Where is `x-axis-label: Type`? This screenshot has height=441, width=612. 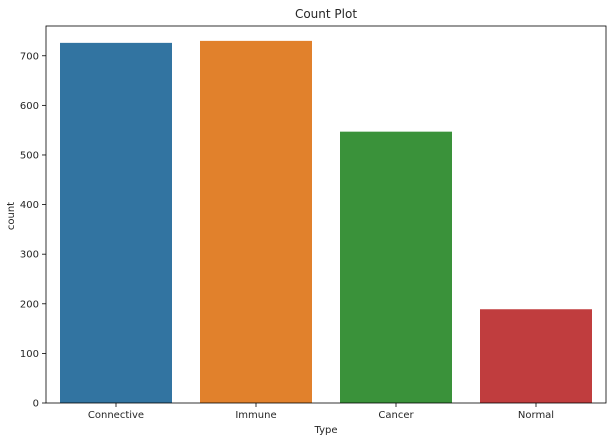 x-axis-label: Type is located at coordinates (326, 430).